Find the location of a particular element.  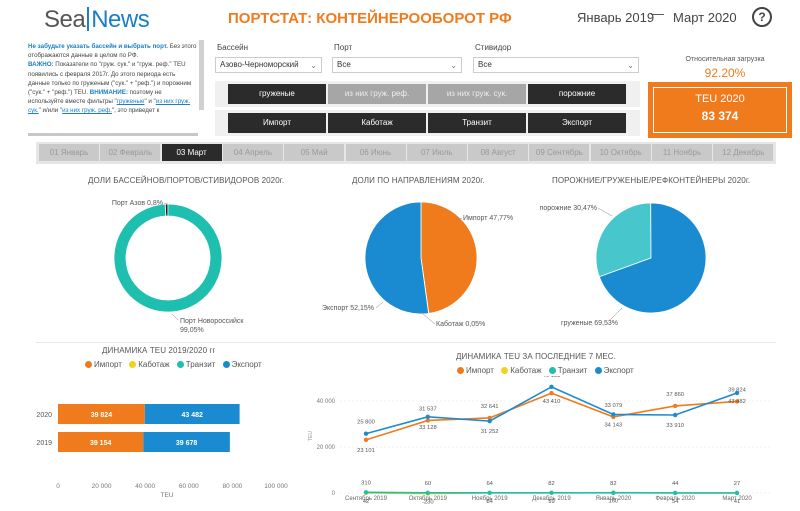

month-tab-12: 12 Декабрь is located at coordinates (743, 152).